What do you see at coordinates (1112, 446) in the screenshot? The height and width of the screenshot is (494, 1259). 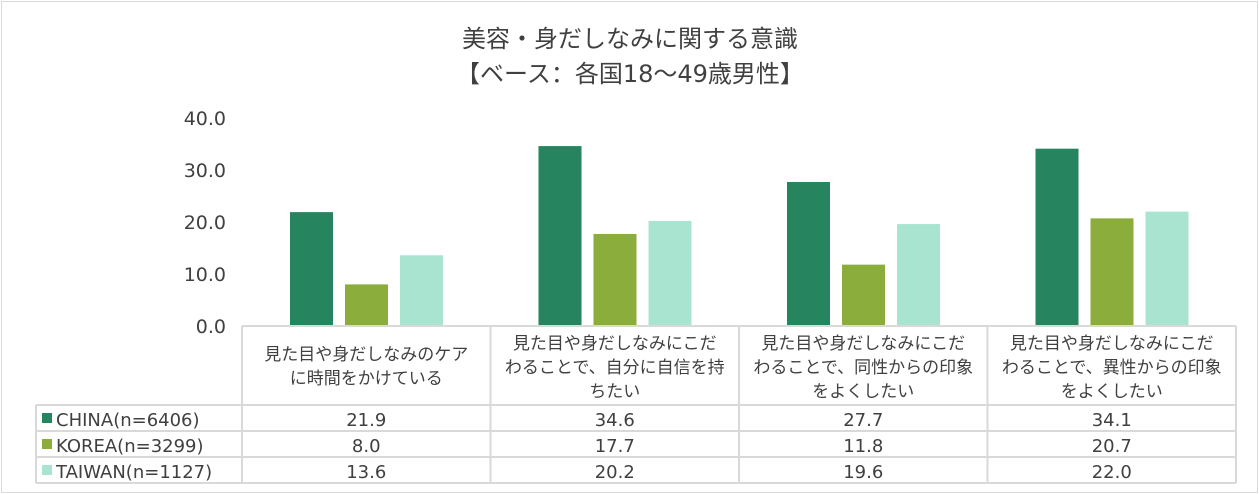 I see `data-label: 20.7` at bounding box center [1112, 446].